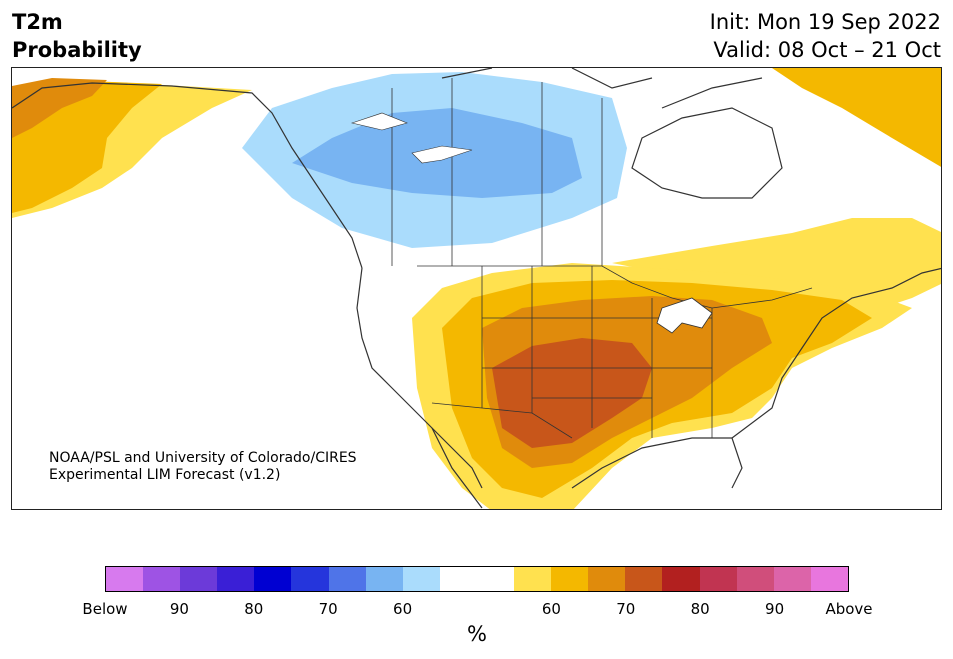 The image size is (953, 659). Describe the element at coordinates (707, 153) in the screenshot. I see `hudson-bay` at that location.